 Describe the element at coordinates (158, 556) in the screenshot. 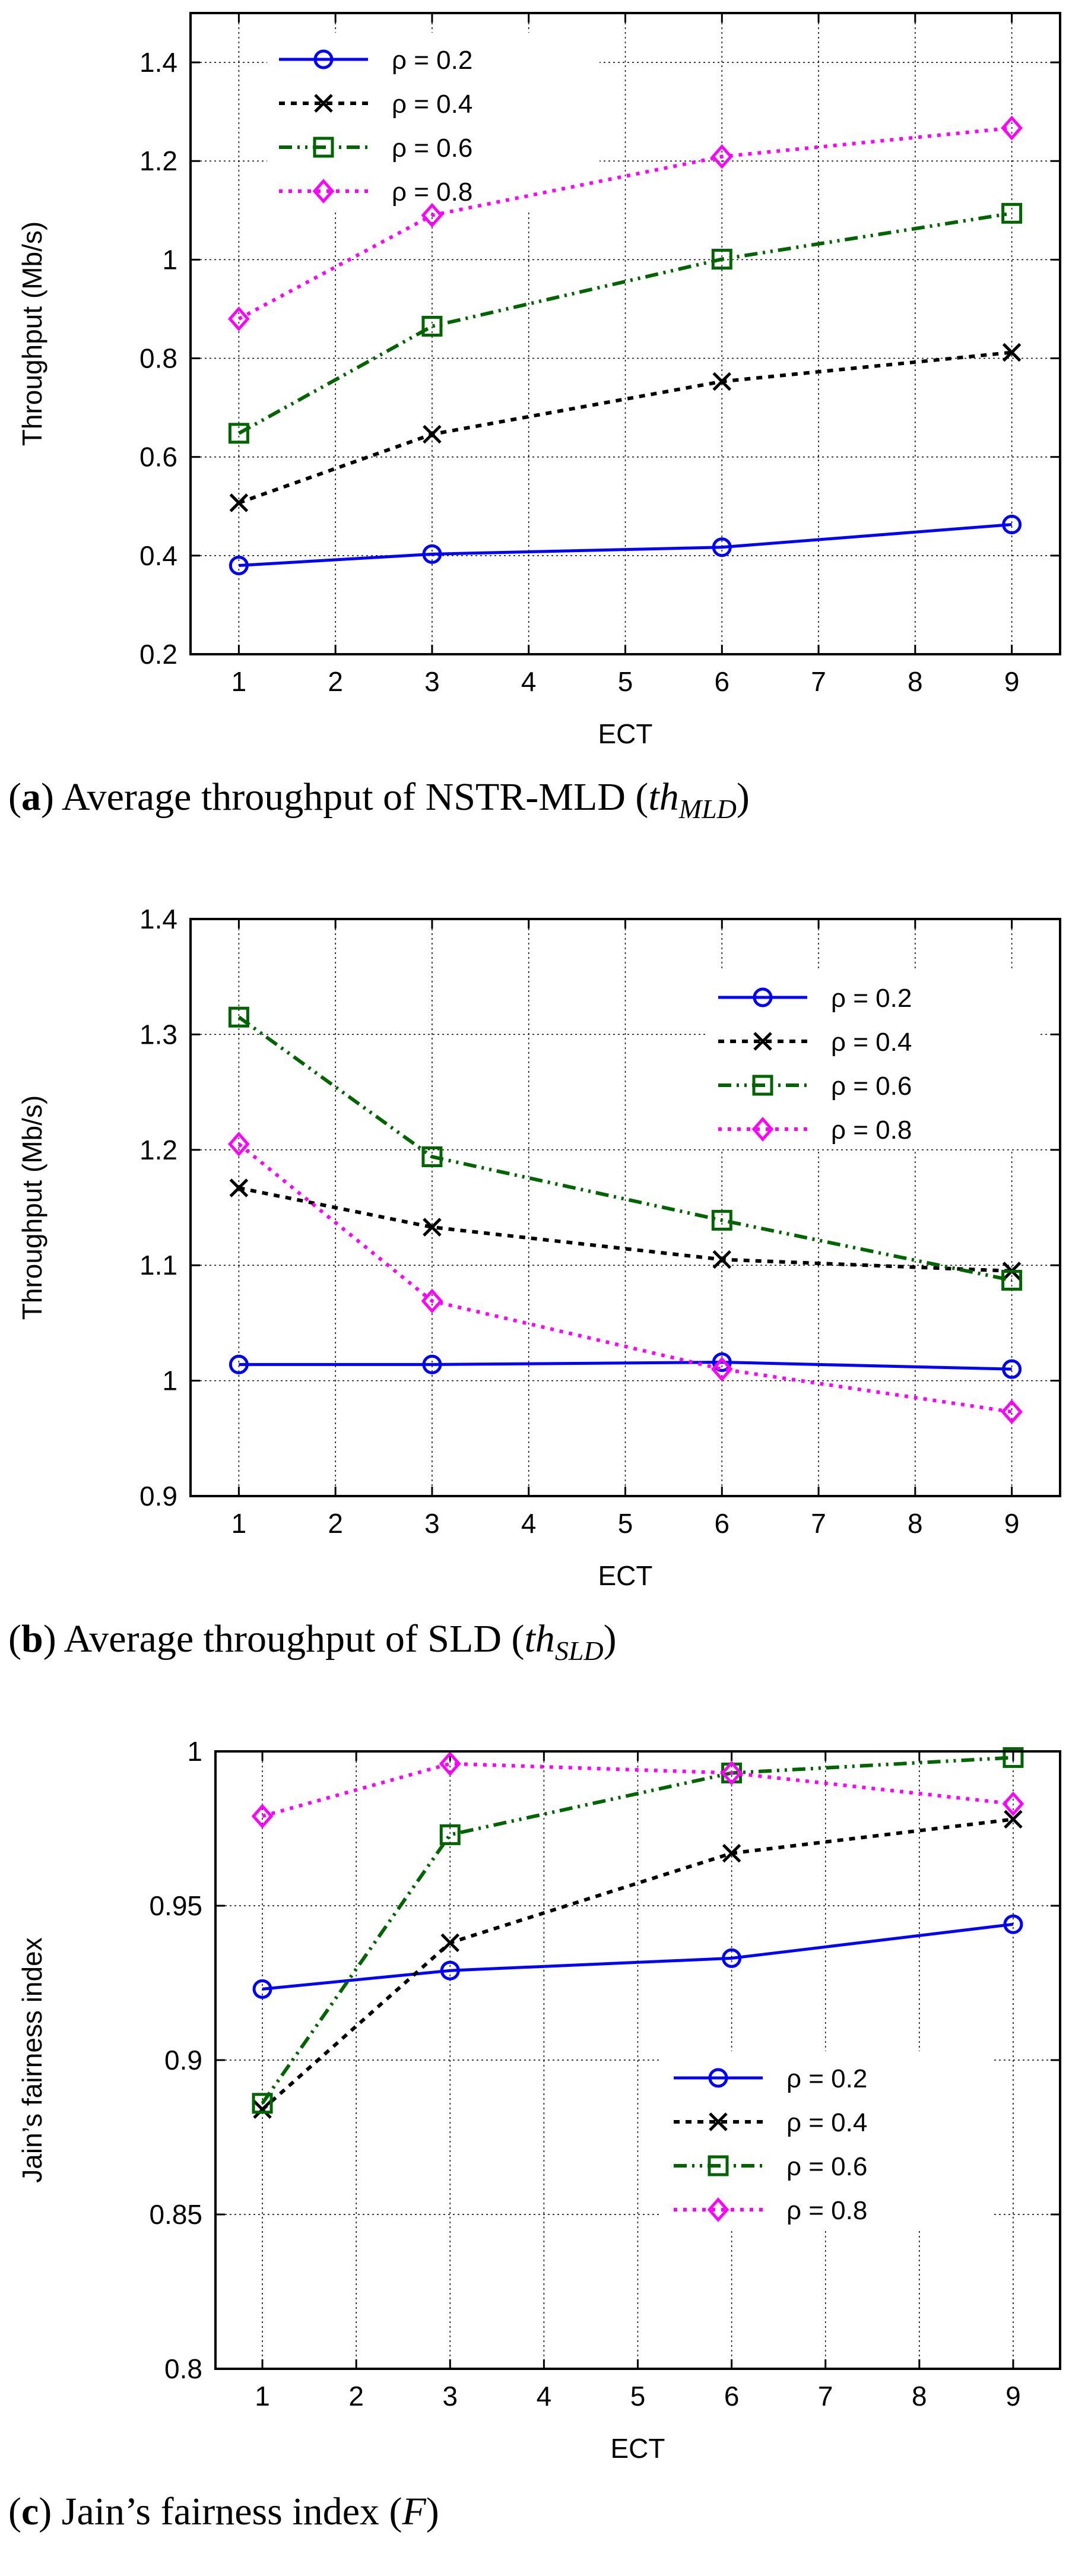

I see `y-tick-label: 0.4` at that location.